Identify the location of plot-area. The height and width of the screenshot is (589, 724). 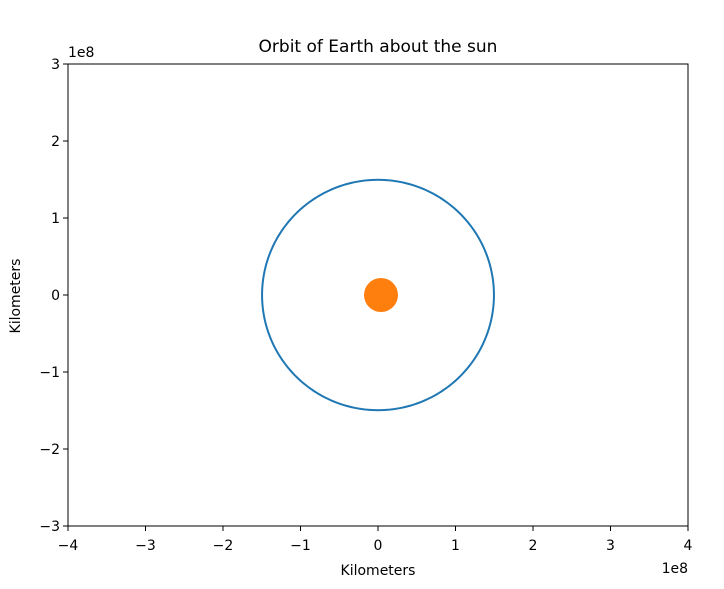
(378, 295).